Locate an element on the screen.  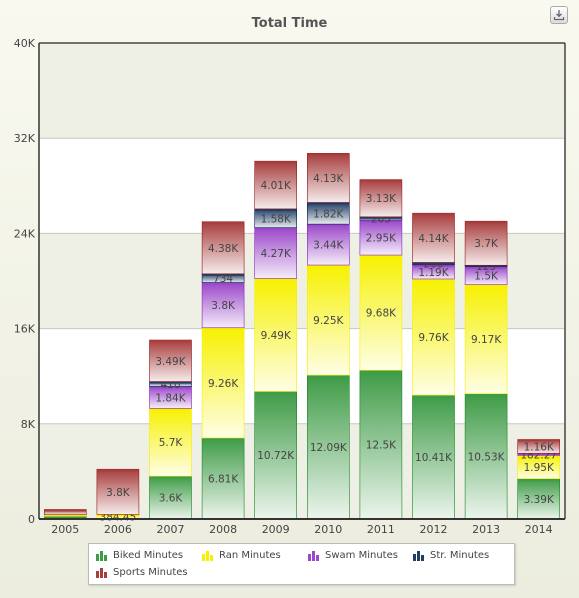
data-label: 1.19K is located at coordinates (433, 273).